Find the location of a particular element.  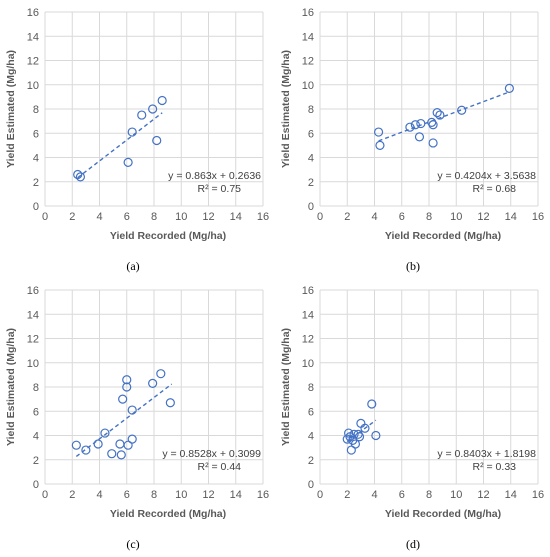

trendline-equation: y = 0.4204x + 3.5638 is located at coordinates (486, 176).